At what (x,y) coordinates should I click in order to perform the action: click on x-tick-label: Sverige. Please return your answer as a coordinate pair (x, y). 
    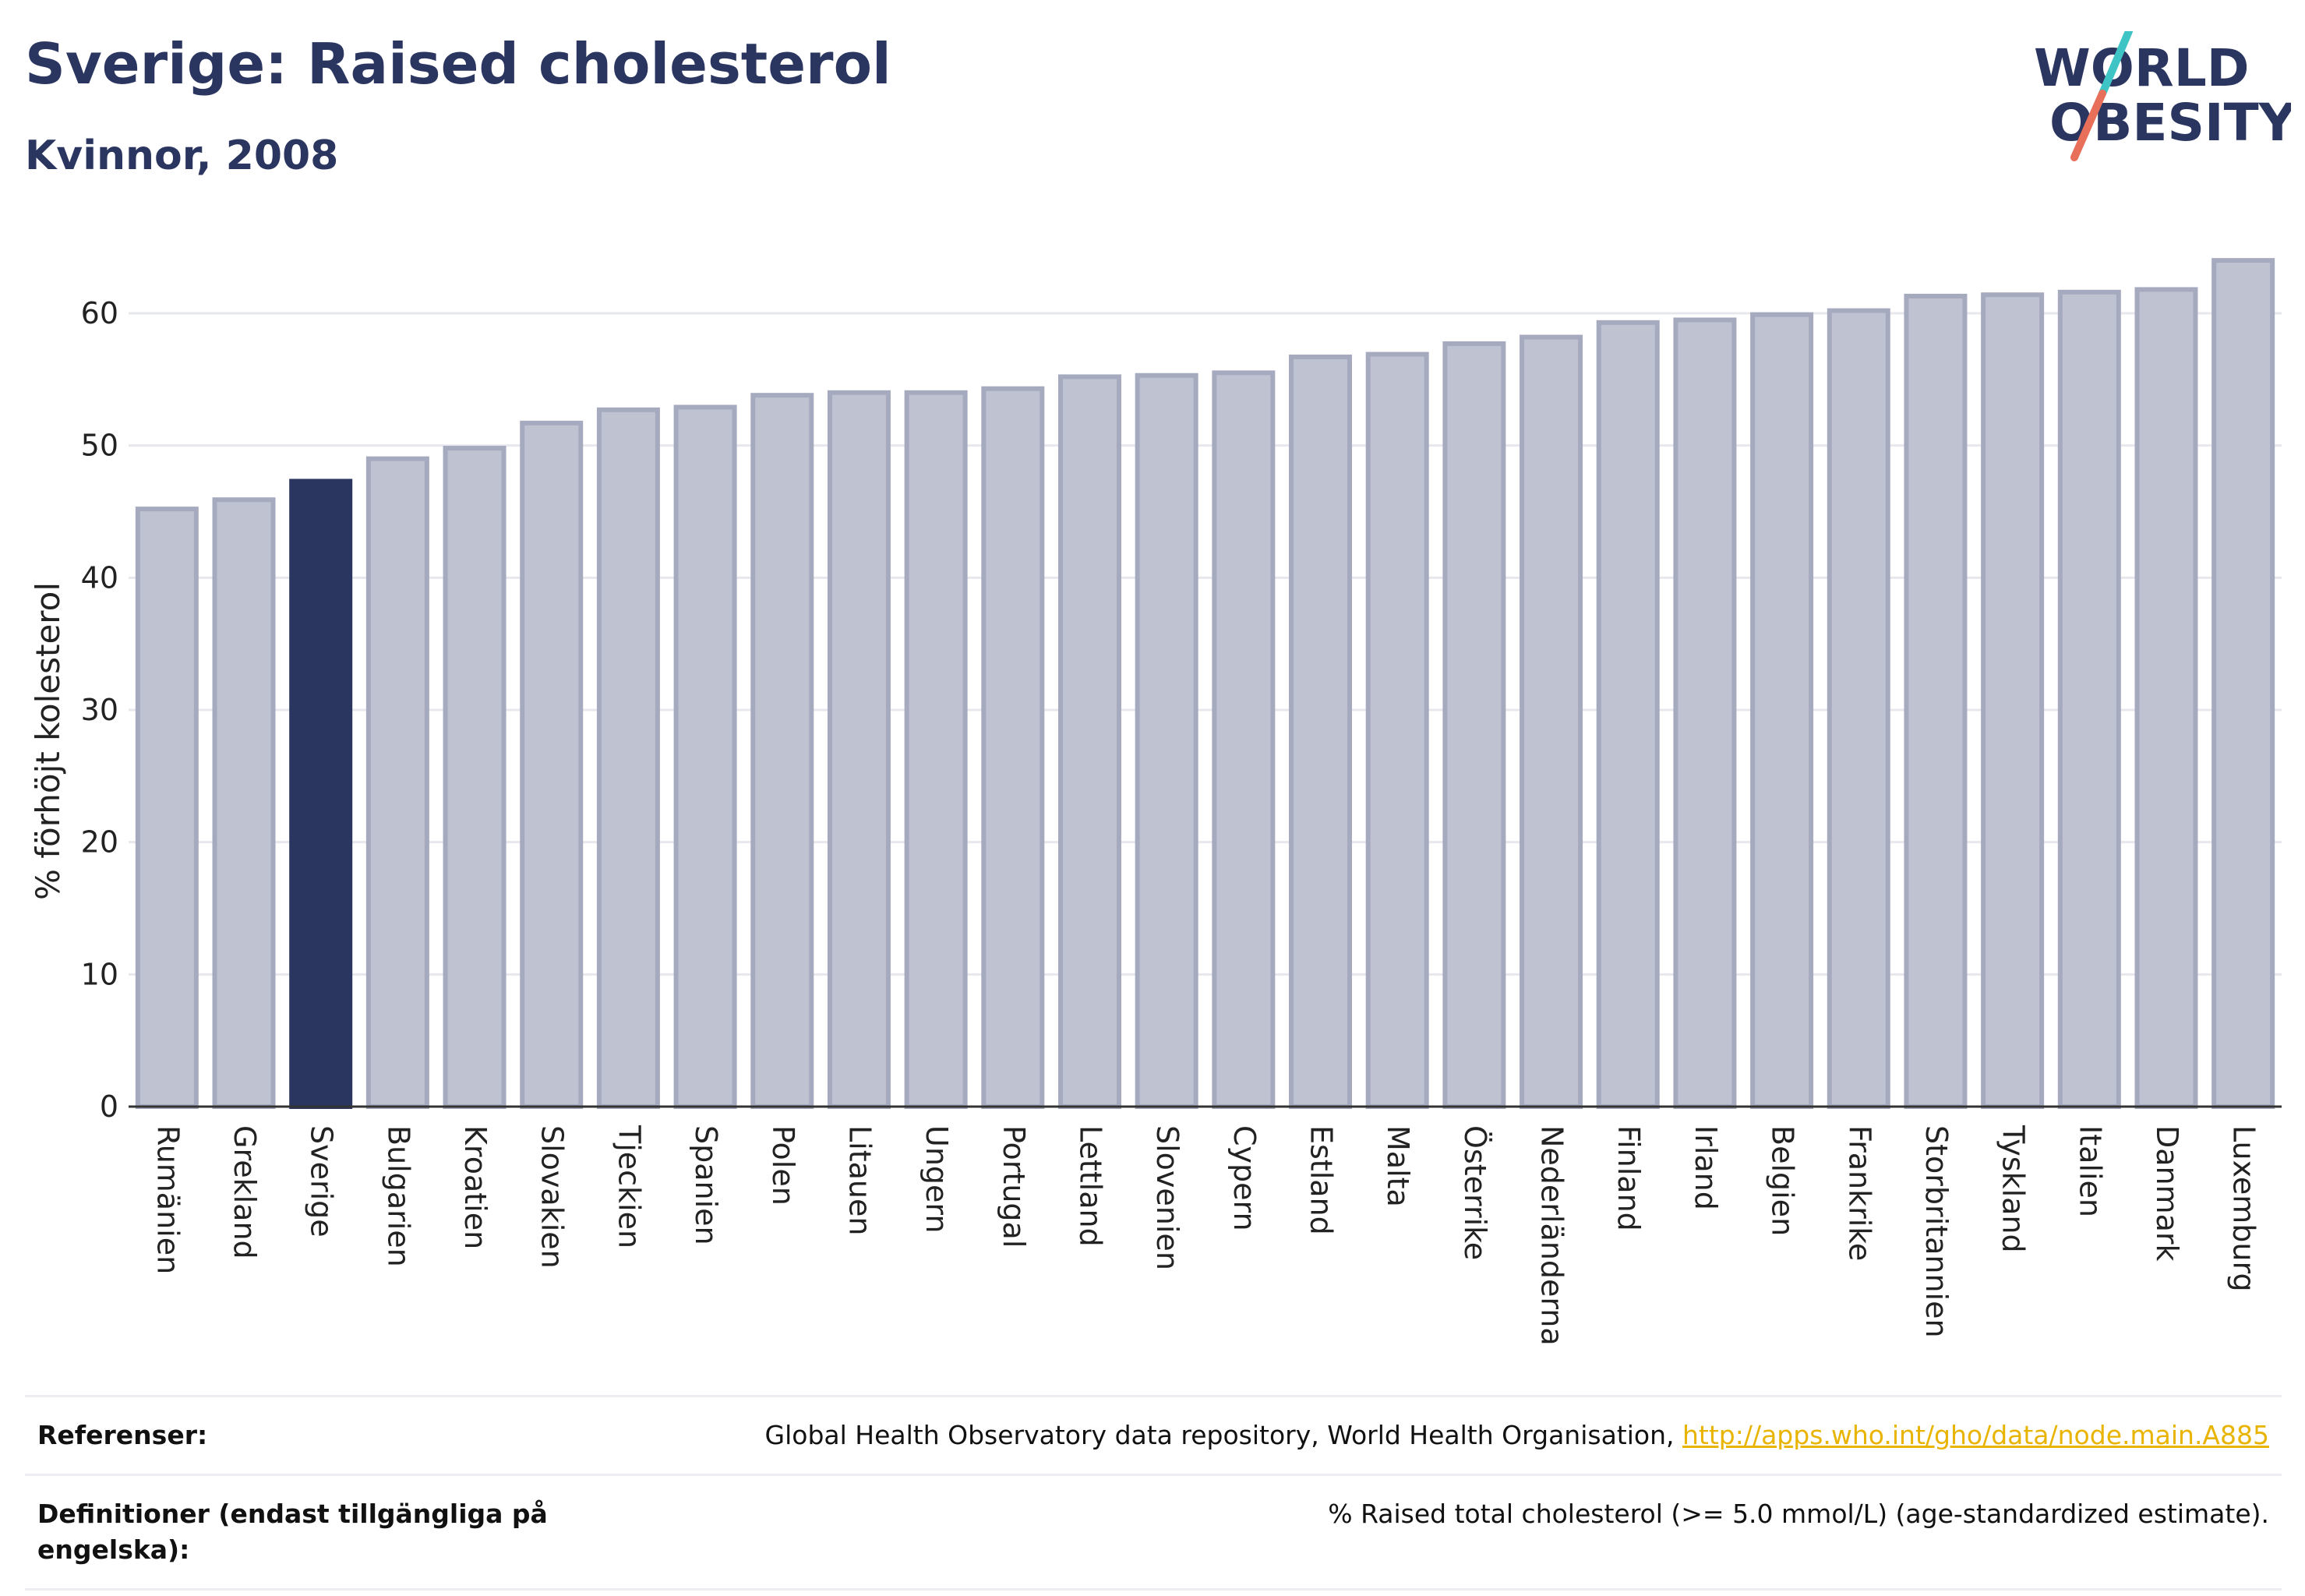
    Looking at the image, I should click on (322, 1181).